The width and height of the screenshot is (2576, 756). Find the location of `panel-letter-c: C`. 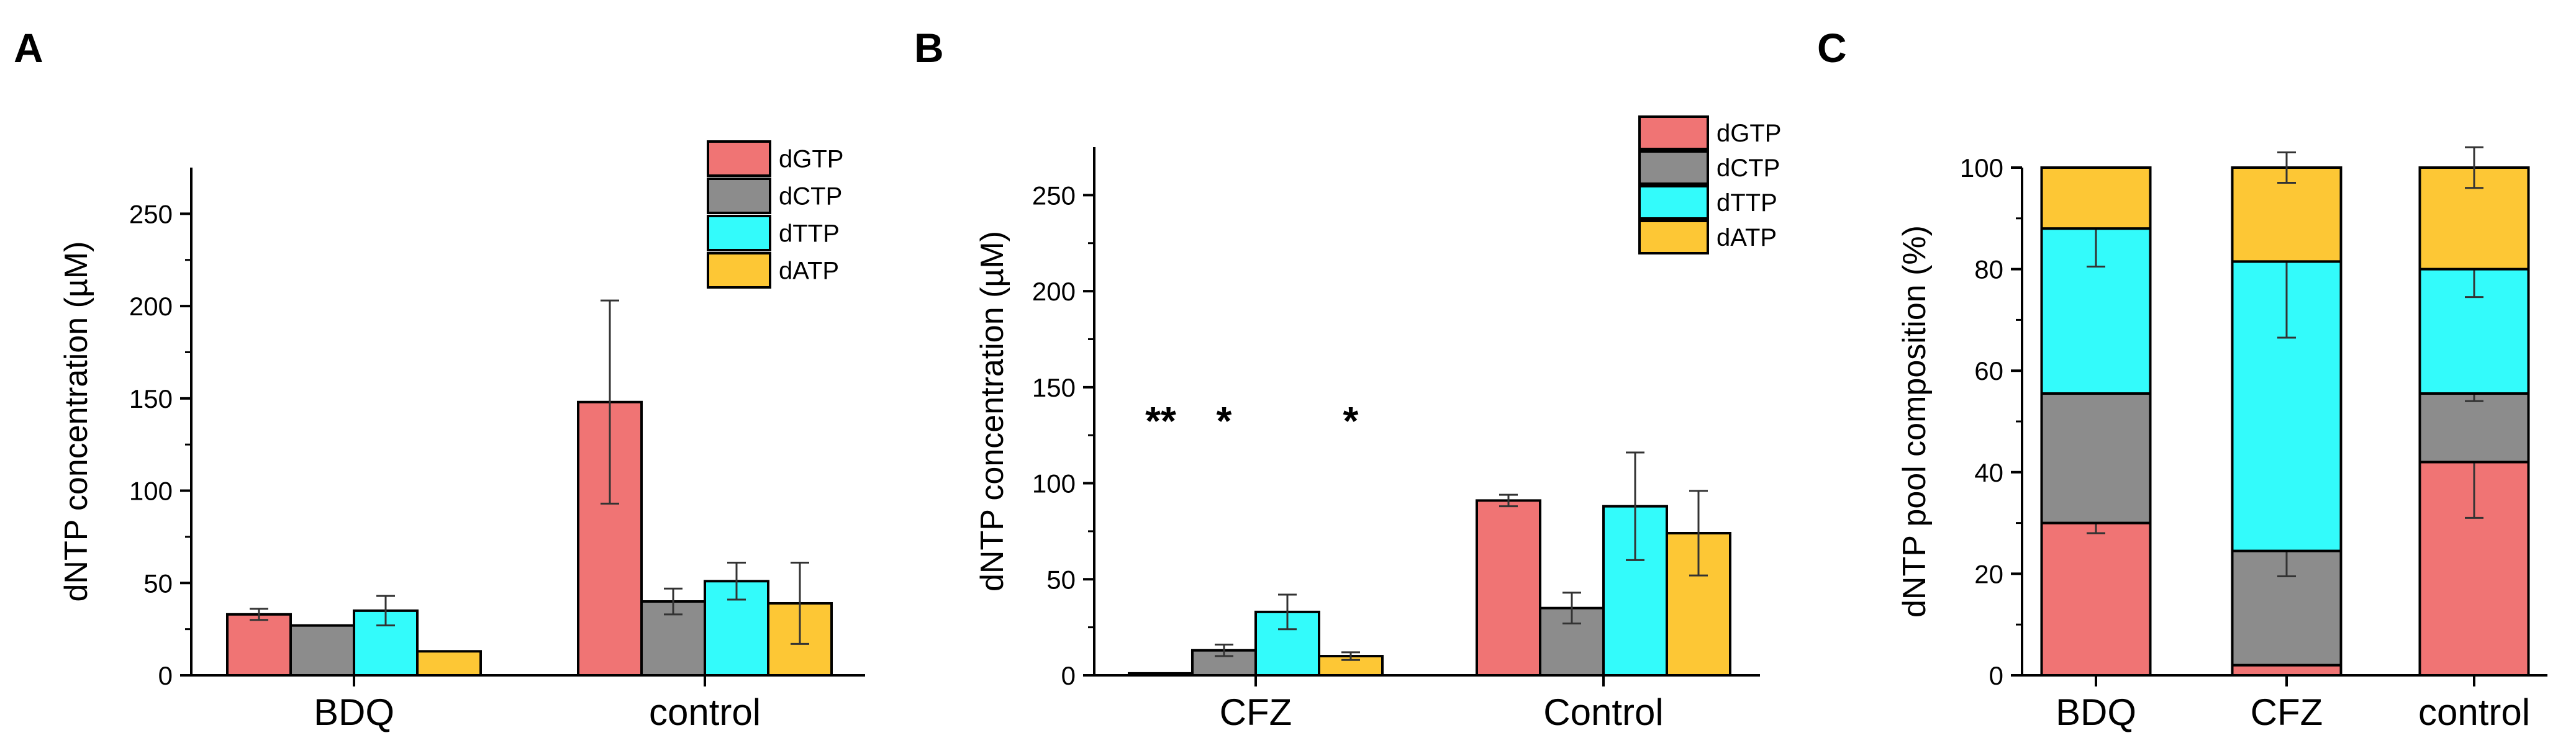

panel-letter-c: C is located at coordinates (1832, 48).